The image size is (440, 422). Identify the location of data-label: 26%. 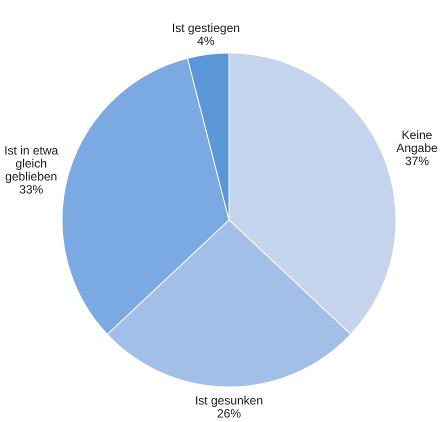
(229, 413).